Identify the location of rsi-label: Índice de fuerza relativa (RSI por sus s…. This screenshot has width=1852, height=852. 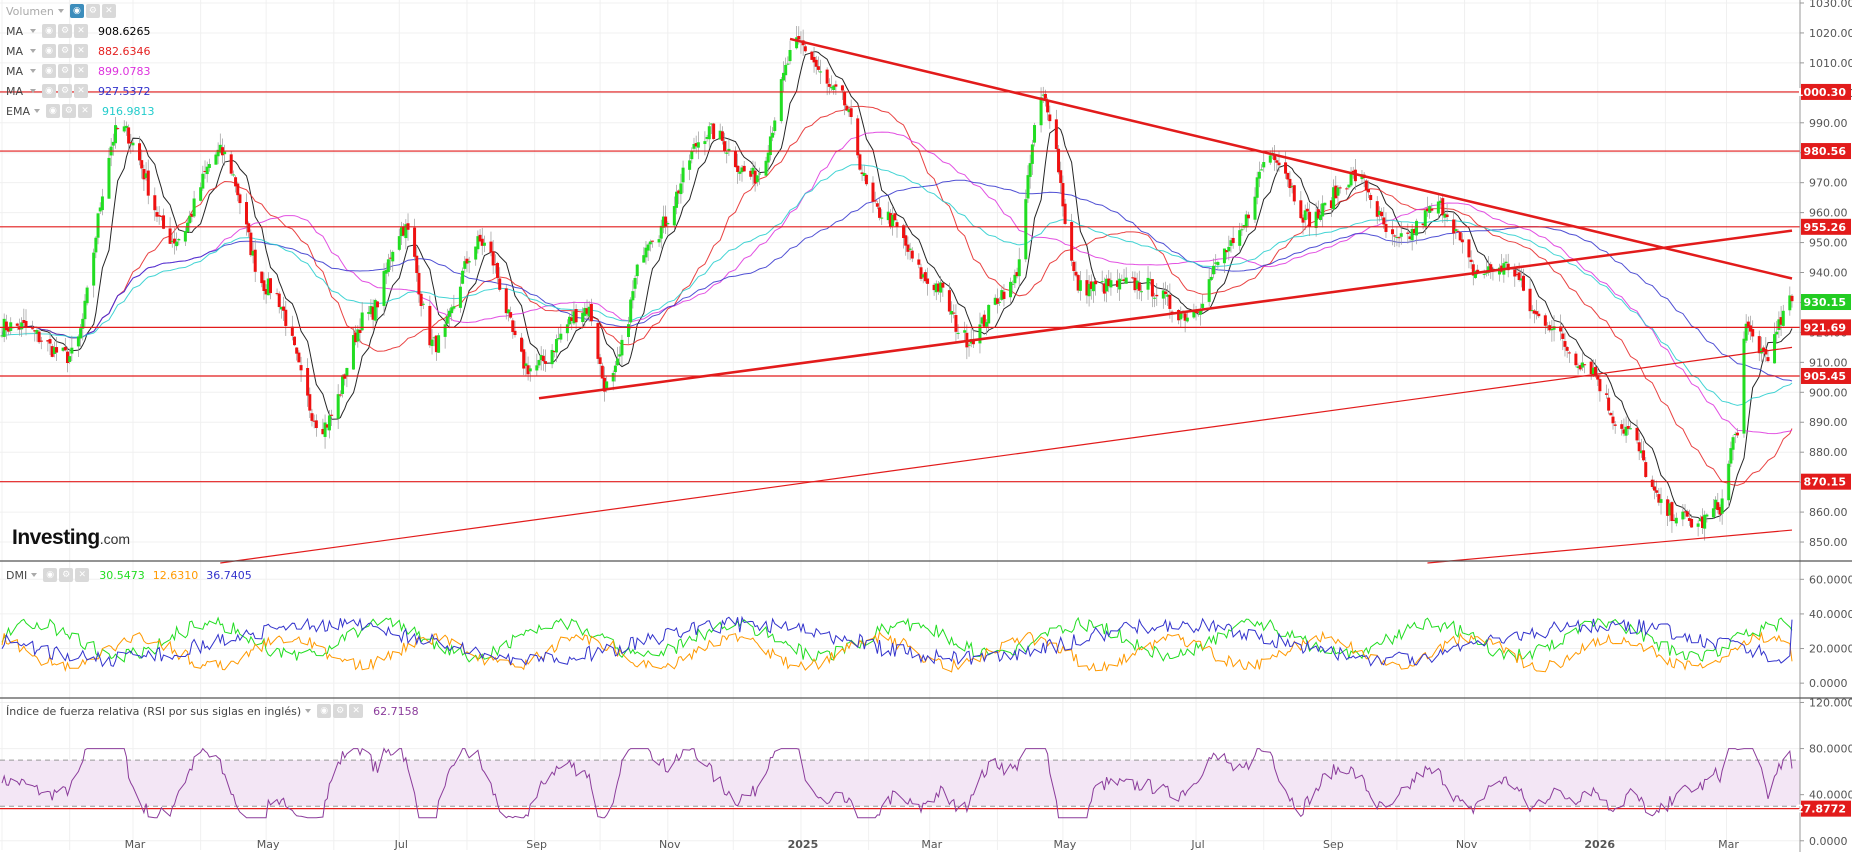
(154, 711).